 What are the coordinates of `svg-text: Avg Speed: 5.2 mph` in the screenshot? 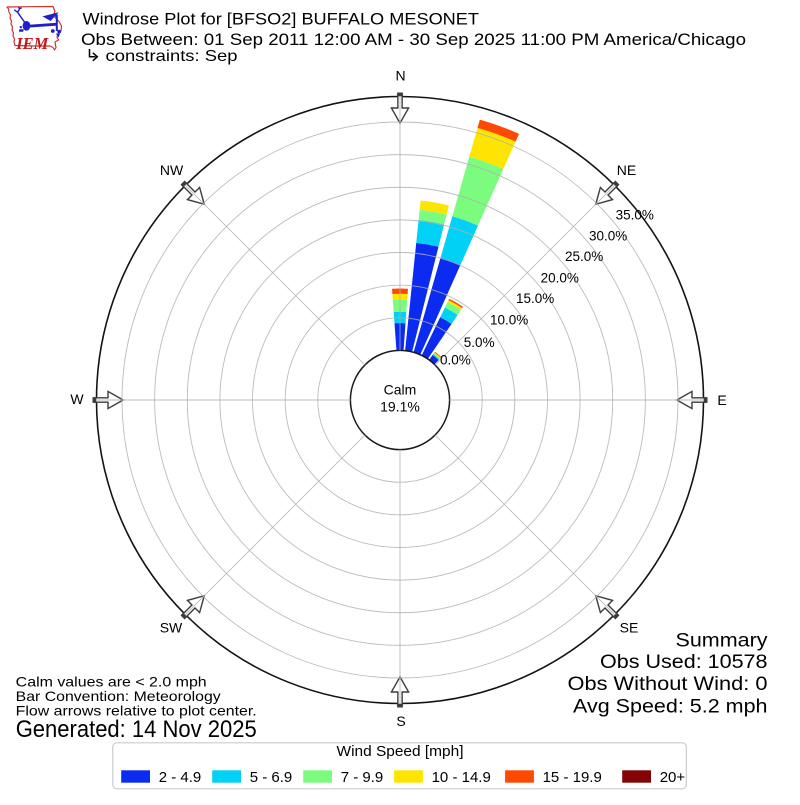 It's located at (670, 707).